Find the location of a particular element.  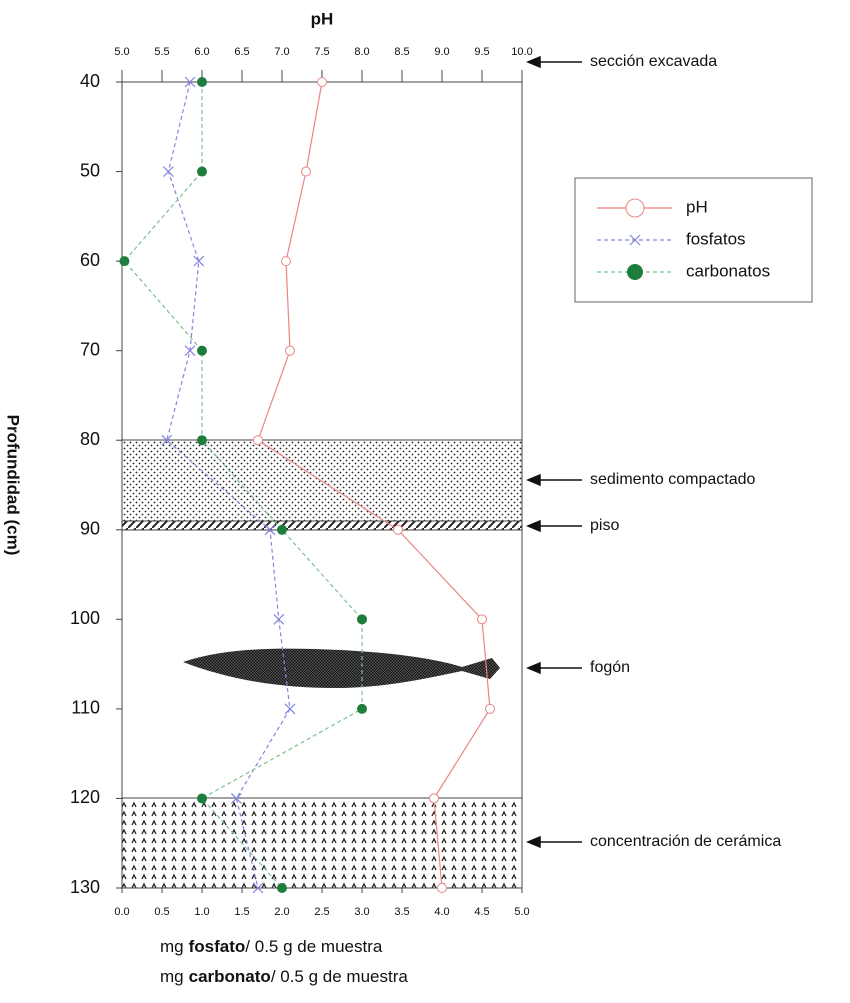

x-tick-label: 4.5 is located at coordinates (481, 912).